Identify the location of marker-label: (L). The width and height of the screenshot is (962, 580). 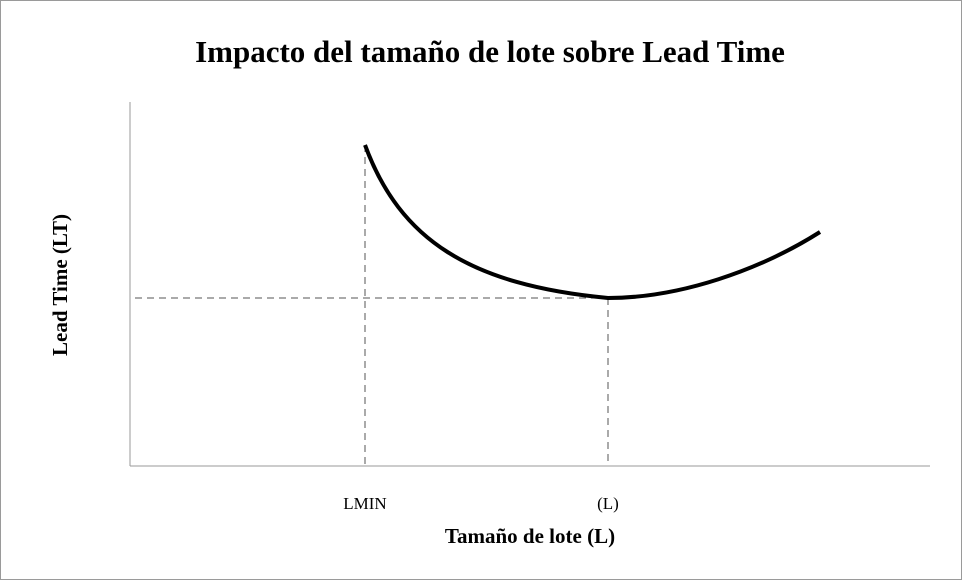
(608, 503).